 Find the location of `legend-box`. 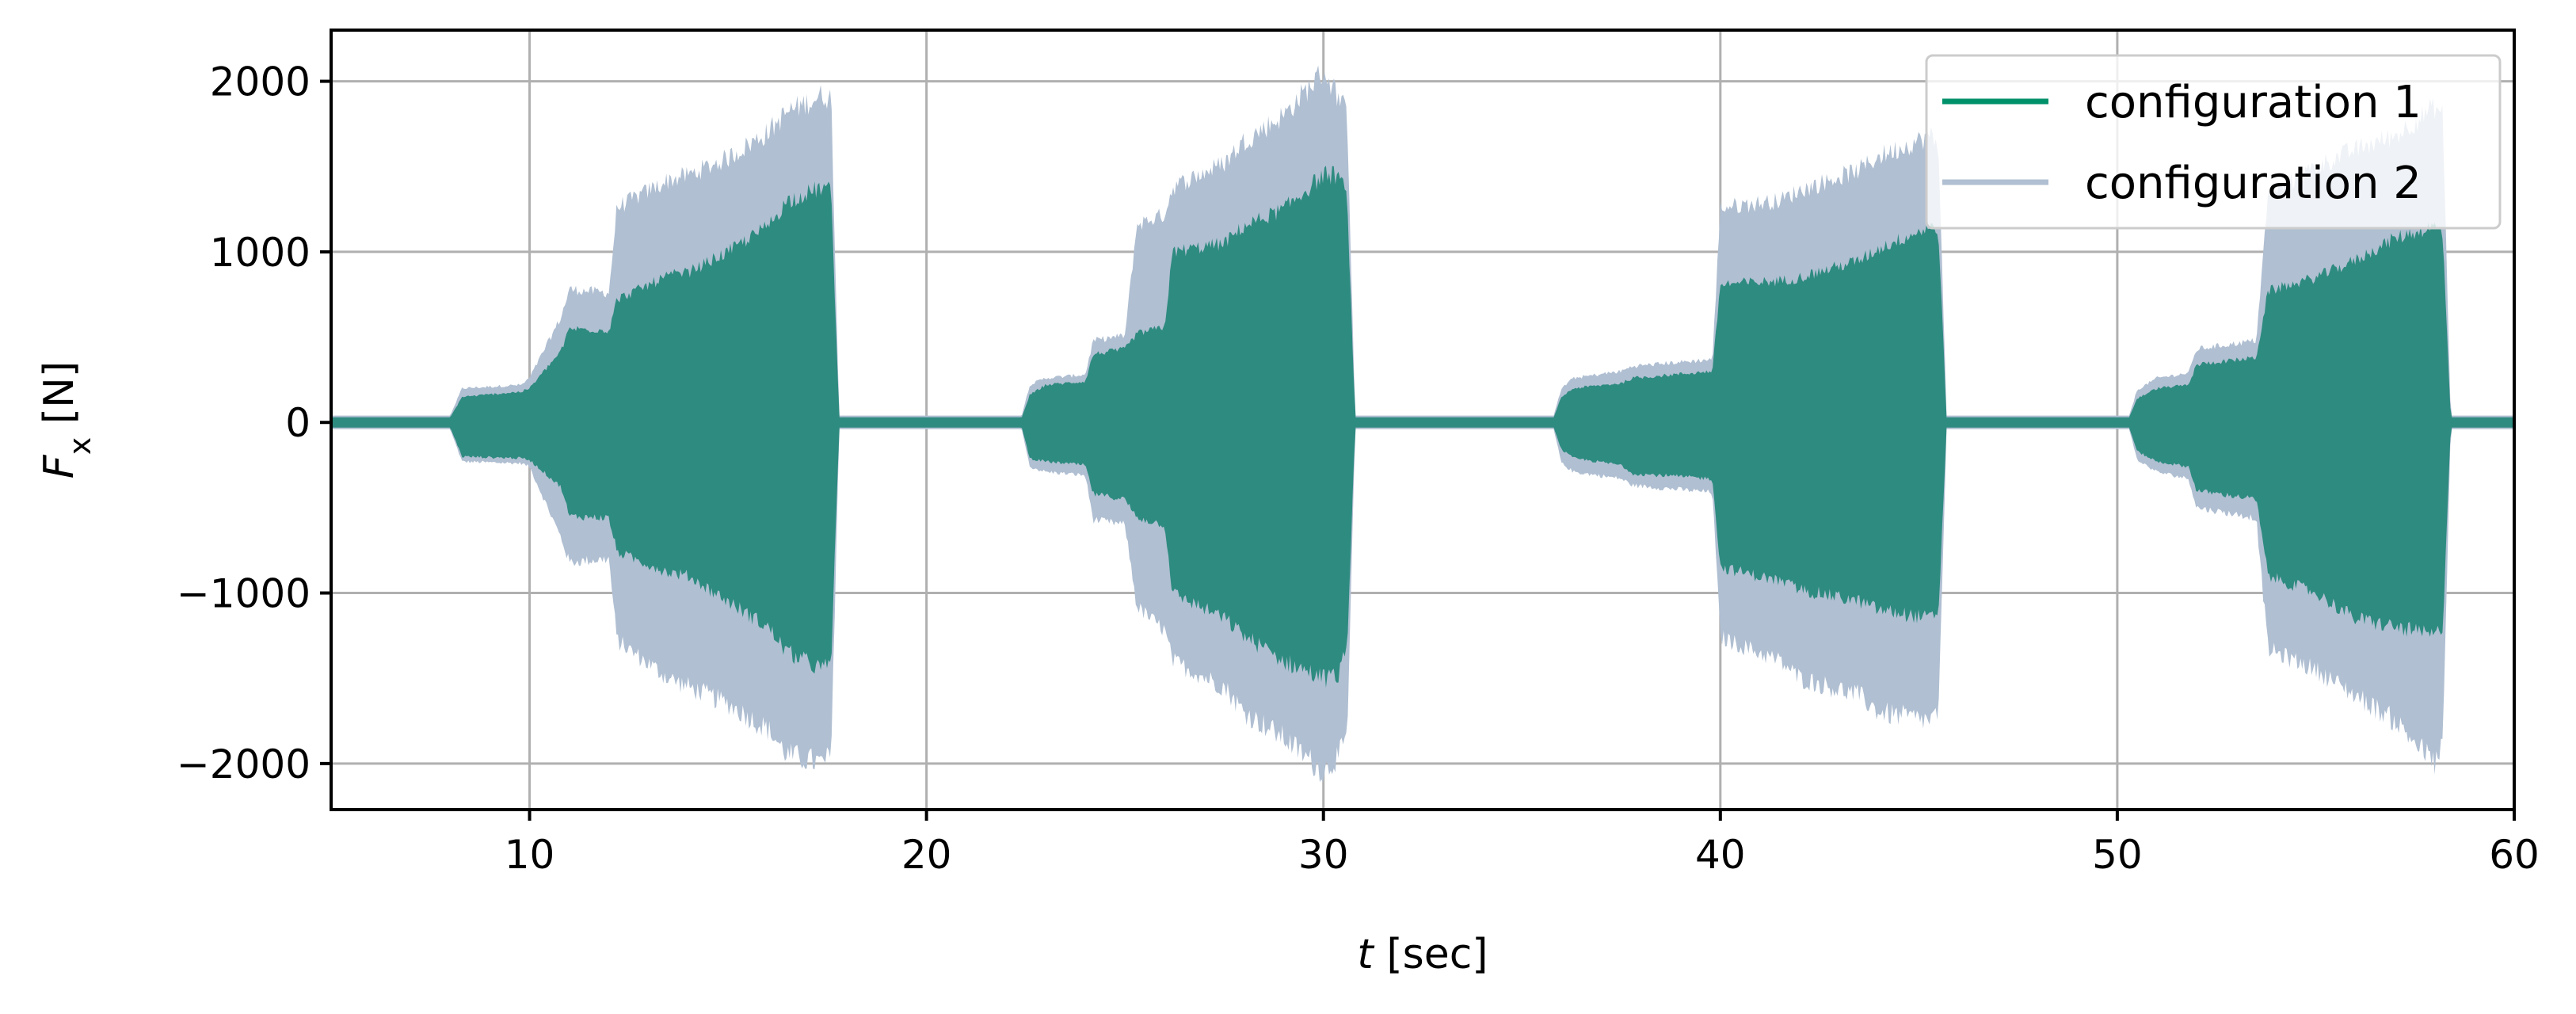

legend-box is located at coordinates (2213, 142).